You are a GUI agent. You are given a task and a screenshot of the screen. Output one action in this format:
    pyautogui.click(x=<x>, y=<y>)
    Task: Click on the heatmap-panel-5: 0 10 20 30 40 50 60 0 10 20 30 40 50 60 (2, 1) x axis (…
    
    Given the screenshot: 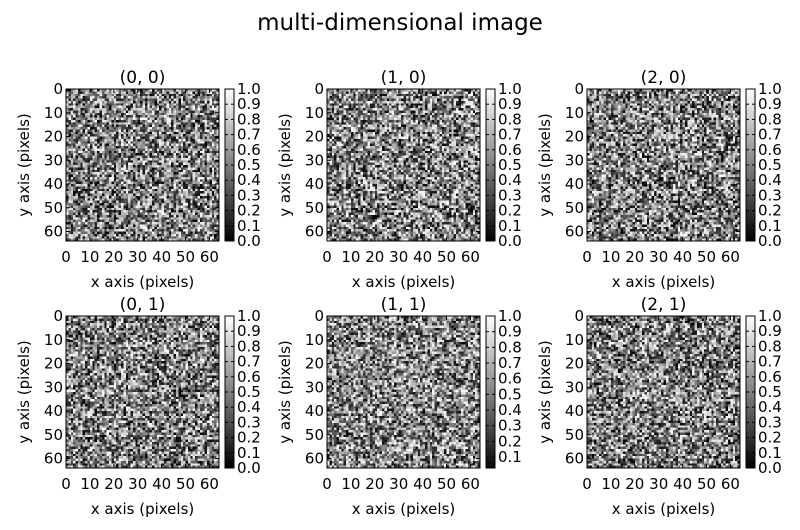 What is the action you would take?
    pyautogui.click(x=659, y=406)
    